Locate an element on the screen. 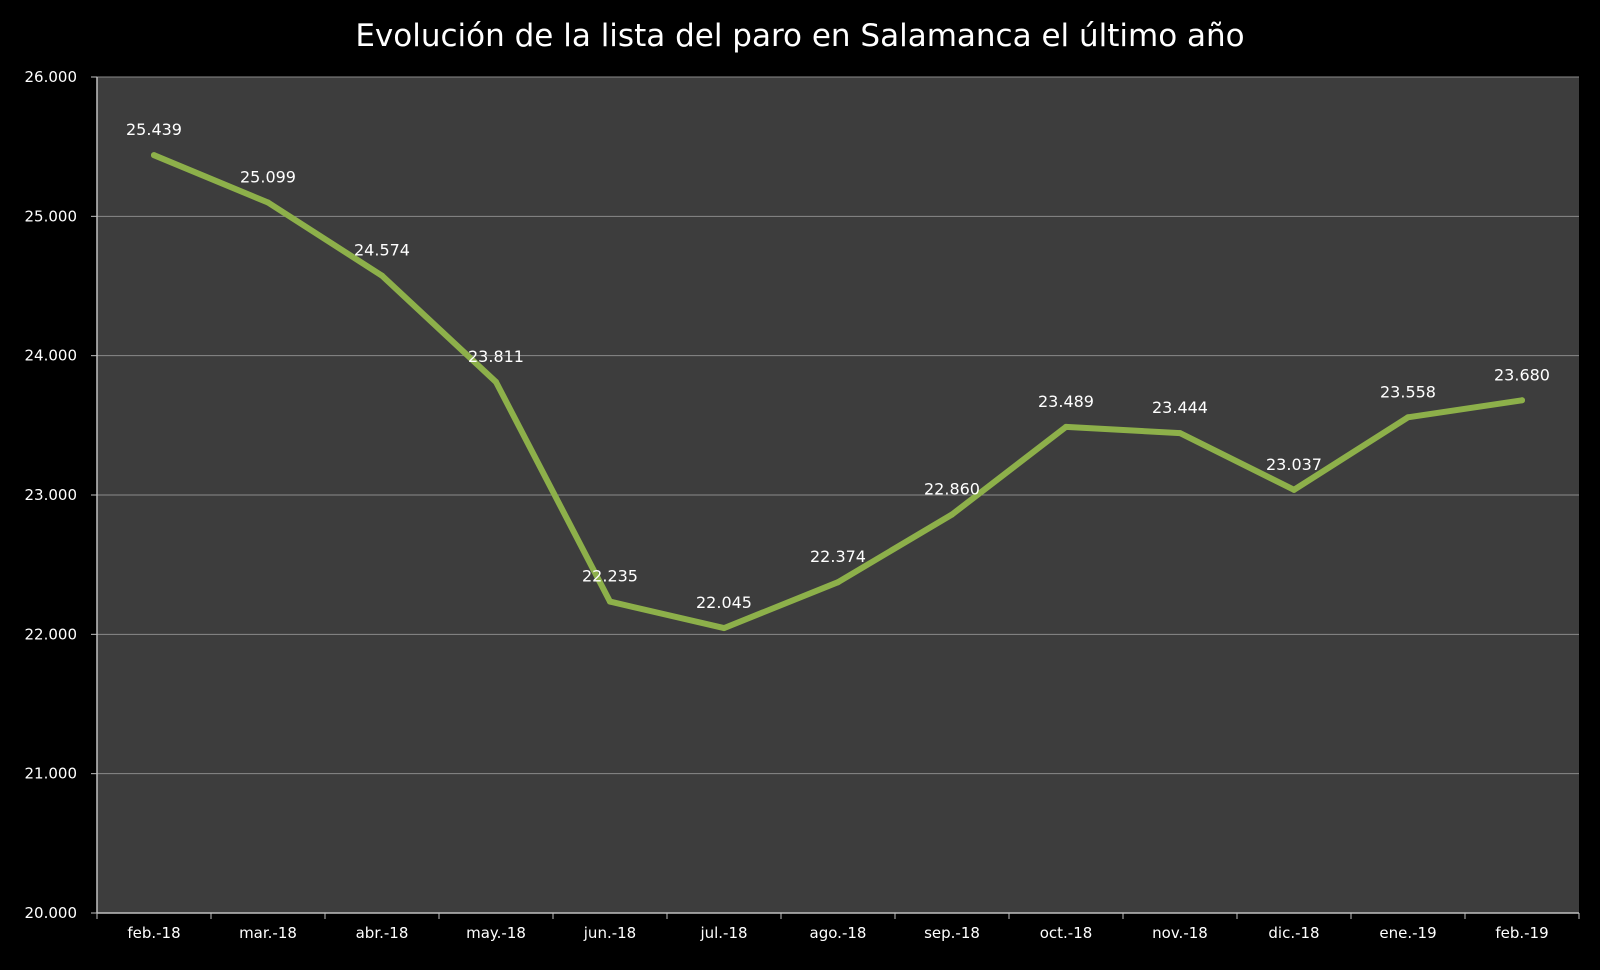  x-tick-label: jun.-18 is located at coordinates (609, 933).